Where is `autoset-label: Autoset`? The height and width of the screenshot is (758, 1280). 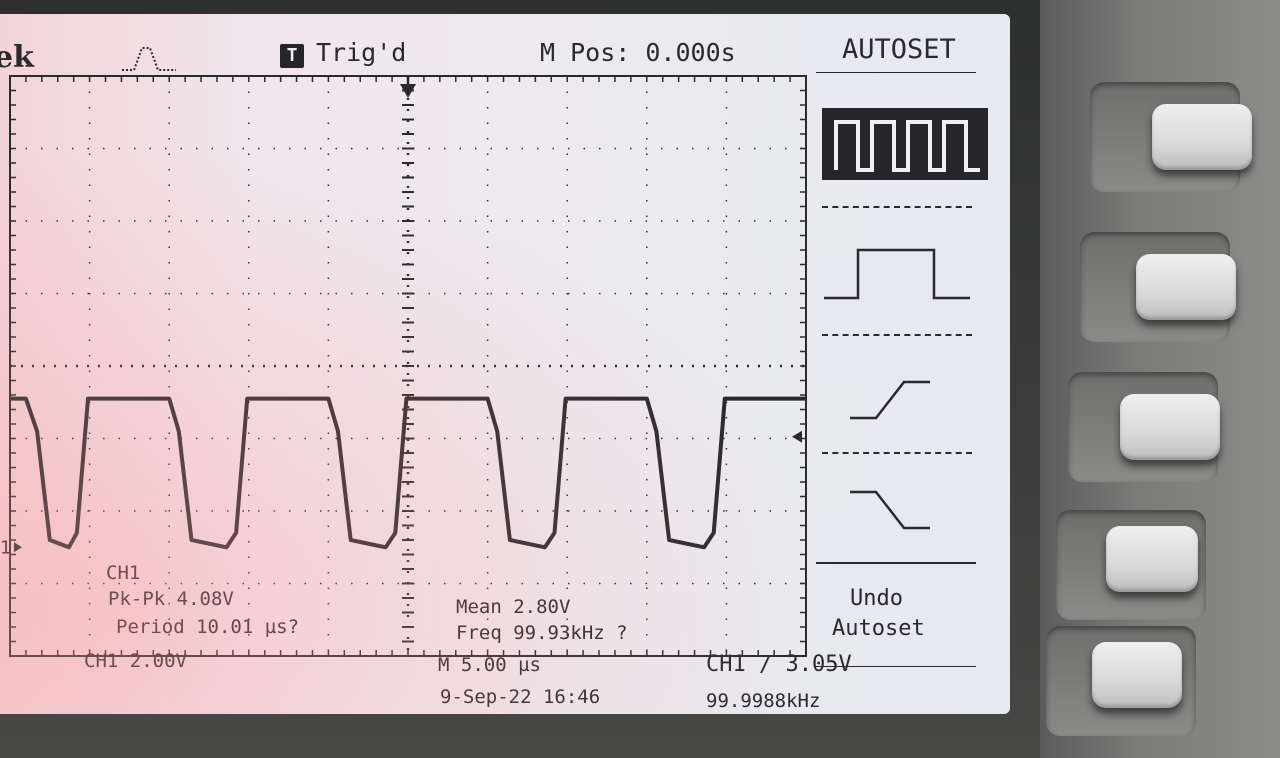
autoset-label: Autoset is located at coordinates (878, 628).